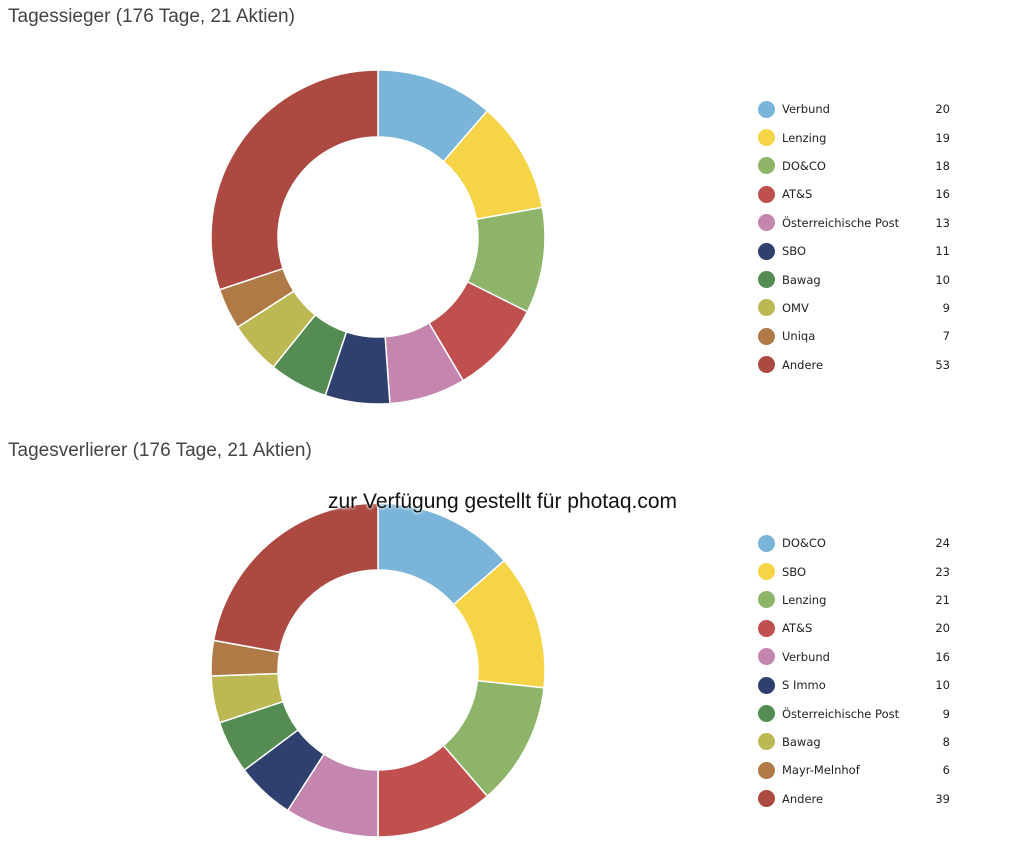 This screenshot has width=1024, height=850. I want to click on legend-label: S Immo, so click(804, 685).